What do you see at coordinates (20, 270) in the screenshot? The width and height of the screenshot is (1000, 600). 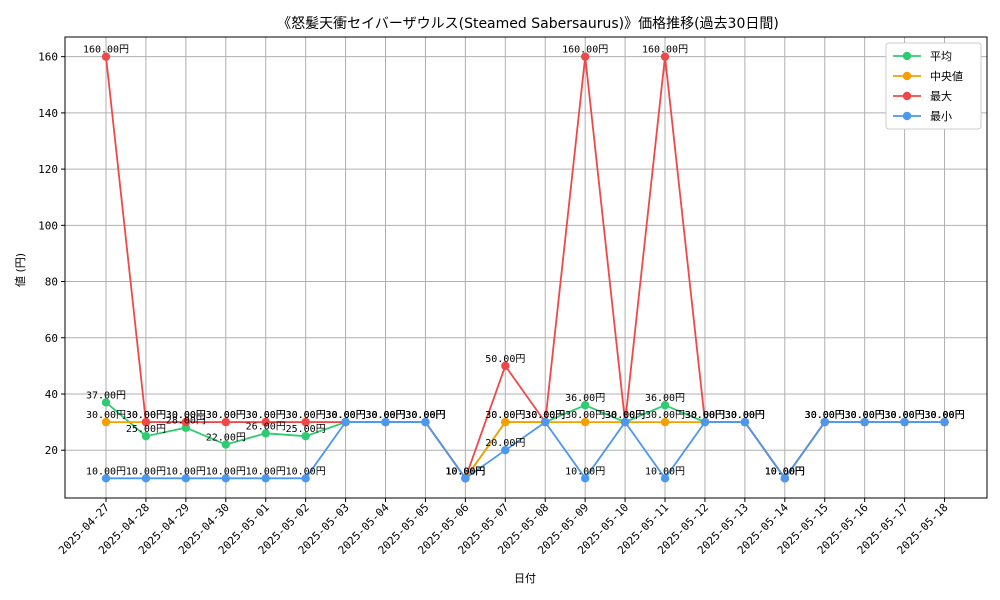 I see `y-axis-label: 値 (円)` at bounding box center [20, 270].